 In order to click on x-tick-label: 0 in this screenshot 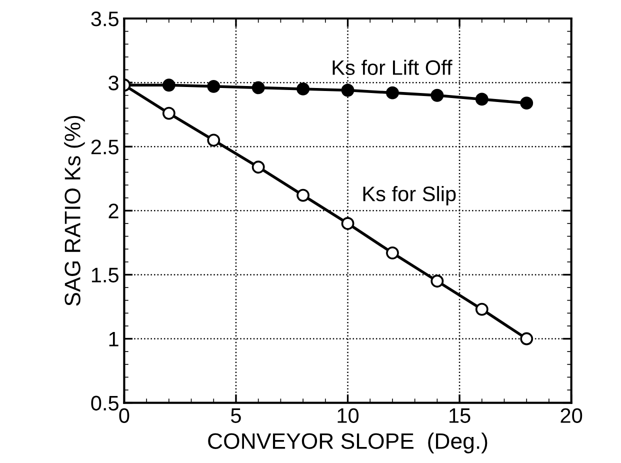, I will do `click(124, 415)`.